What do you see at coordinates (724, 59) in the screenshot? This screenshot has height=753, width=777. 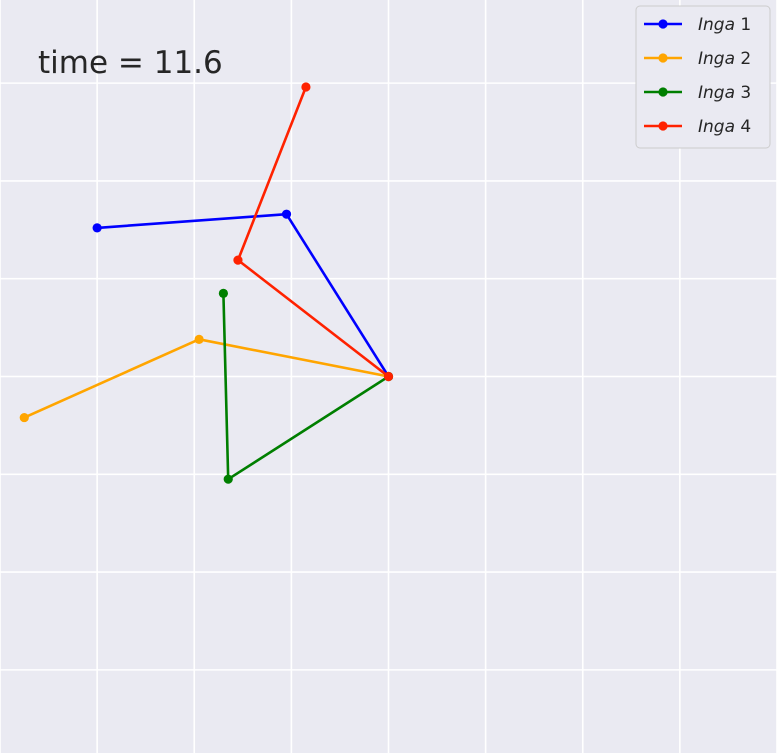 I see `legend-label: Inga 2` at bounding box center [724, 59].